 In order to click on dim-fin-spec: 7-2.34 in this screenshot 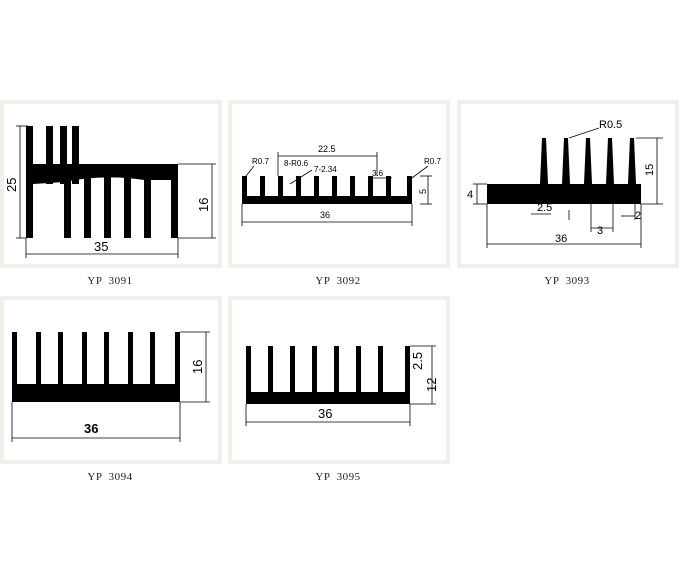, I will do `click(325, 169)`.